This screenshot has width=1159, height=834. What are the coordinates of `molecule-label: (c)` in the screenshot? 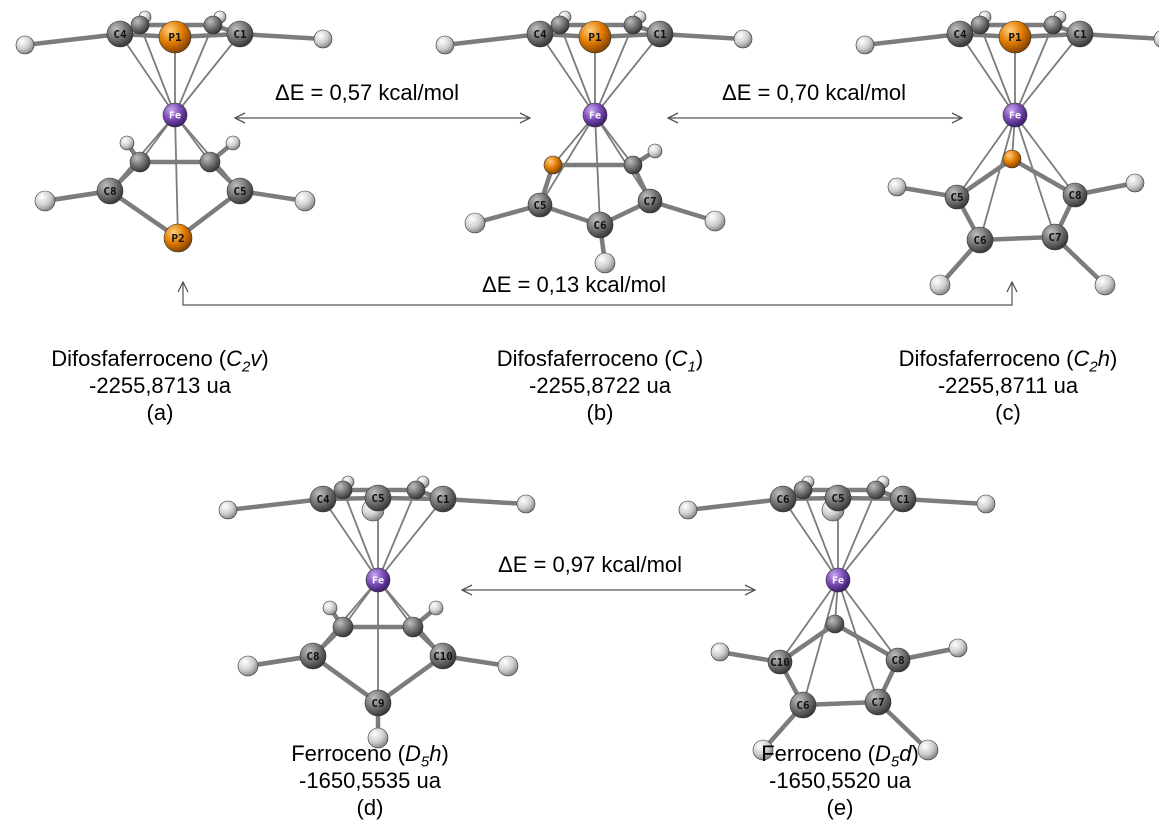 It's located at (1008, 412).